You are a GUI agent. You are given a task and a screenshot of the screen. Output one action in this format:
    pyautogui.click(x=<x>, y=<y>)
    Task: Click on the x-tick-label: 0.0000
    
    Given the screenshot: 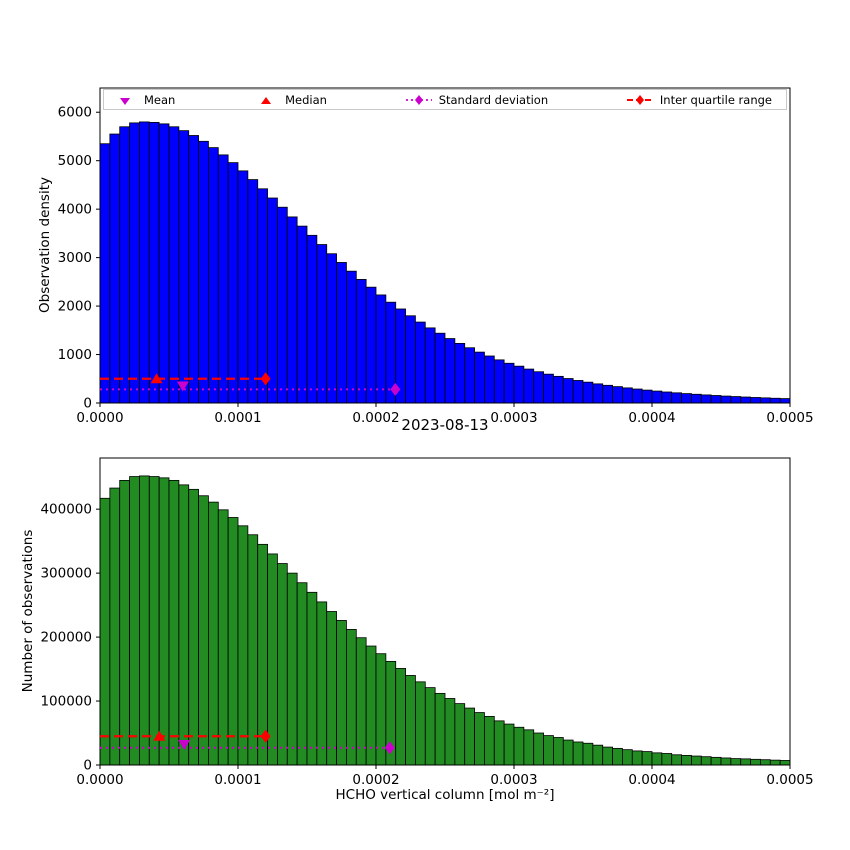 What is the action you would take?
    pyautogui.click(x=99, y=418)
    